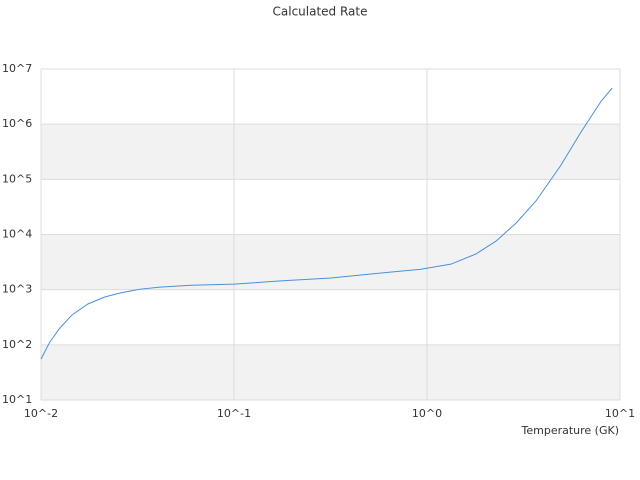 The image size is (640, 480). Describe the element at coordinates (17, 344) in the screenshot. I see `y-tick-label: 10^2` at that location.